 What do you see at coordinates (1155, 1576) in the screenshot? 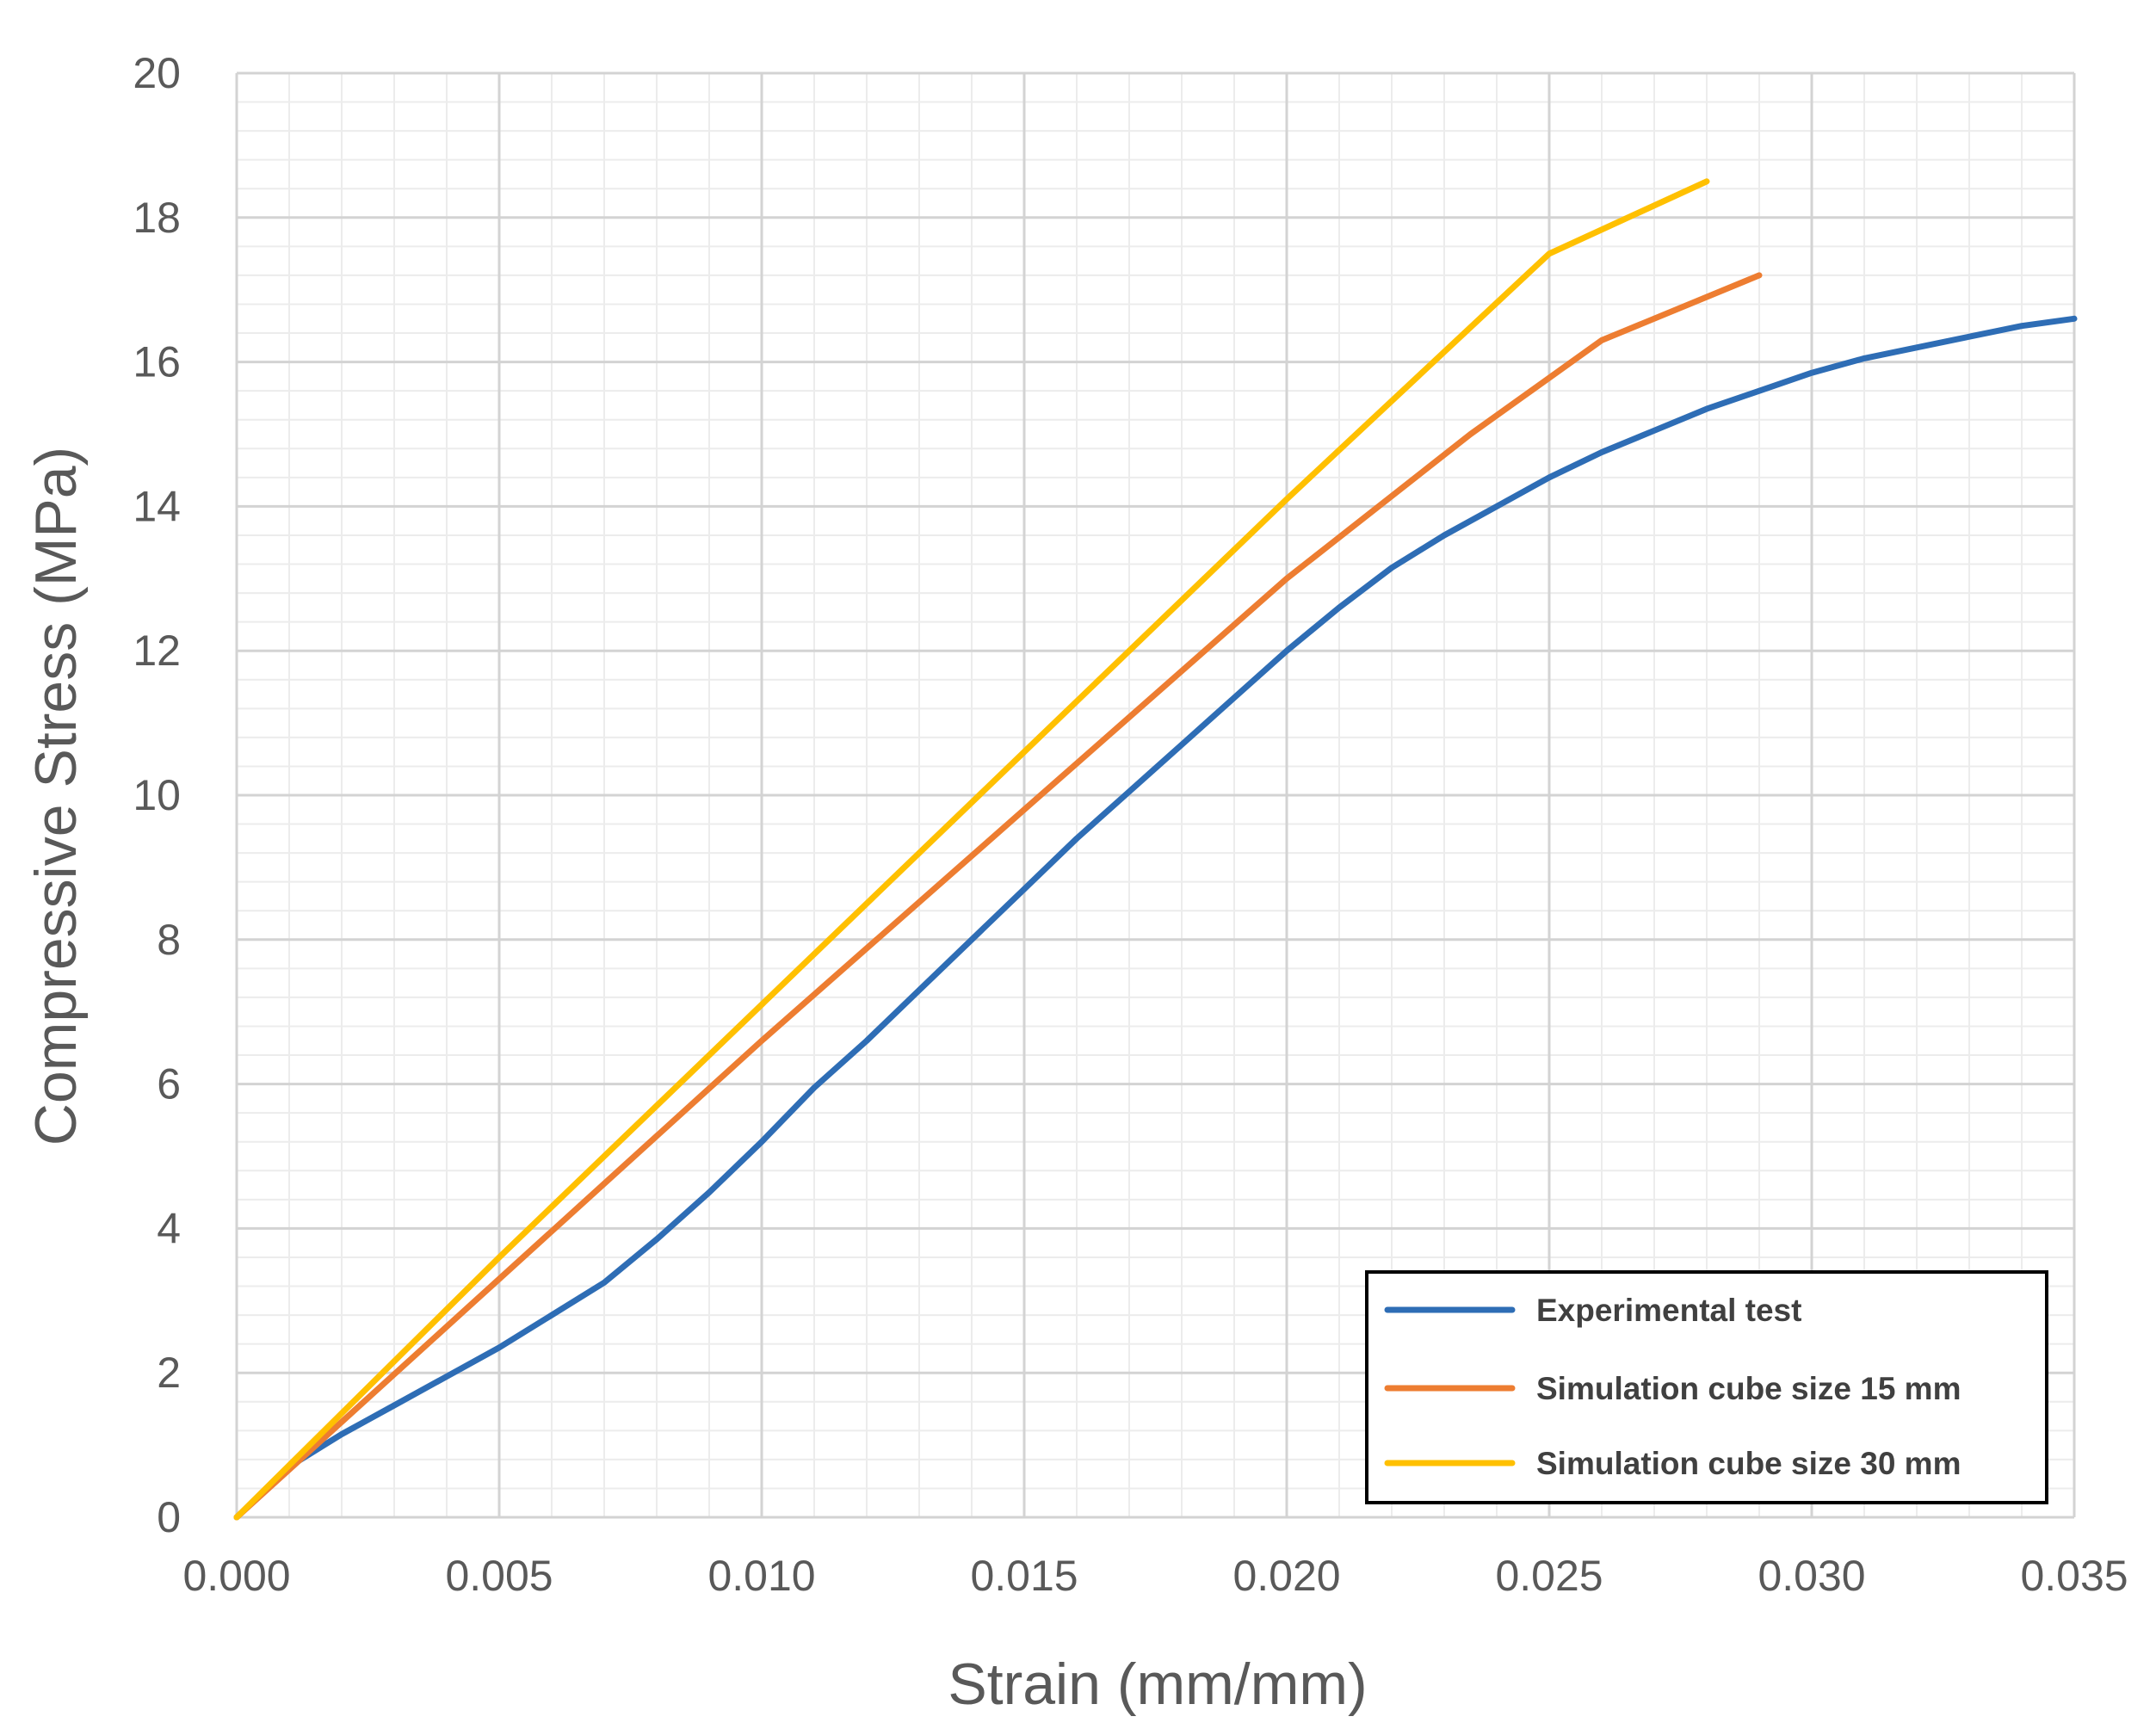
I see `x-axis-tick-labels: 0.000 0.005 0.010 0.015 0.020 0.025 0.030 0.035` at bounding box center [1155, 1576].